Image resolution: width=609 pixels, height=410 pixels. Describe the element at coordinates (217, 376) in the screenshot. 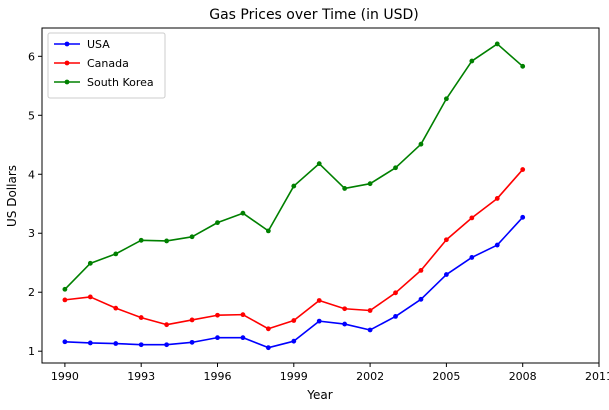

I see `x-tick-label: 1996` at that location.